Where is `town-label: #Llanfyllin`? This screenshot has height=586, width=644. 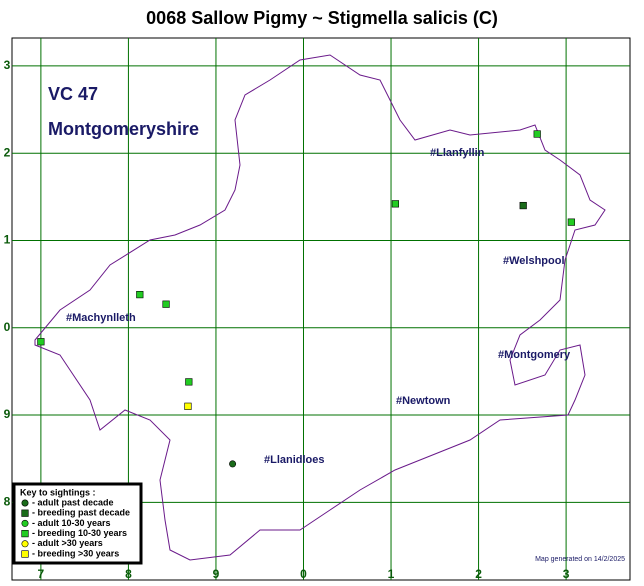 town-label: #Llanfyllin is located at coordinates (457, 153).